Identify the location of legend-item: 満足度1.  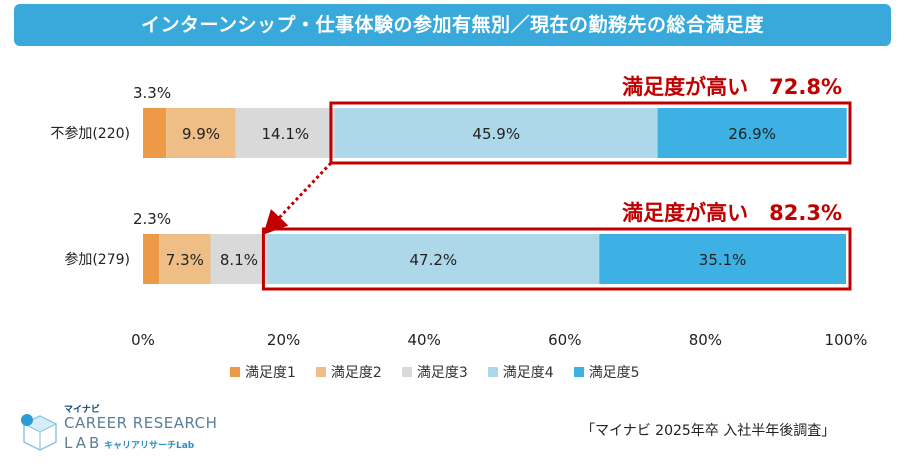
(263, 372).